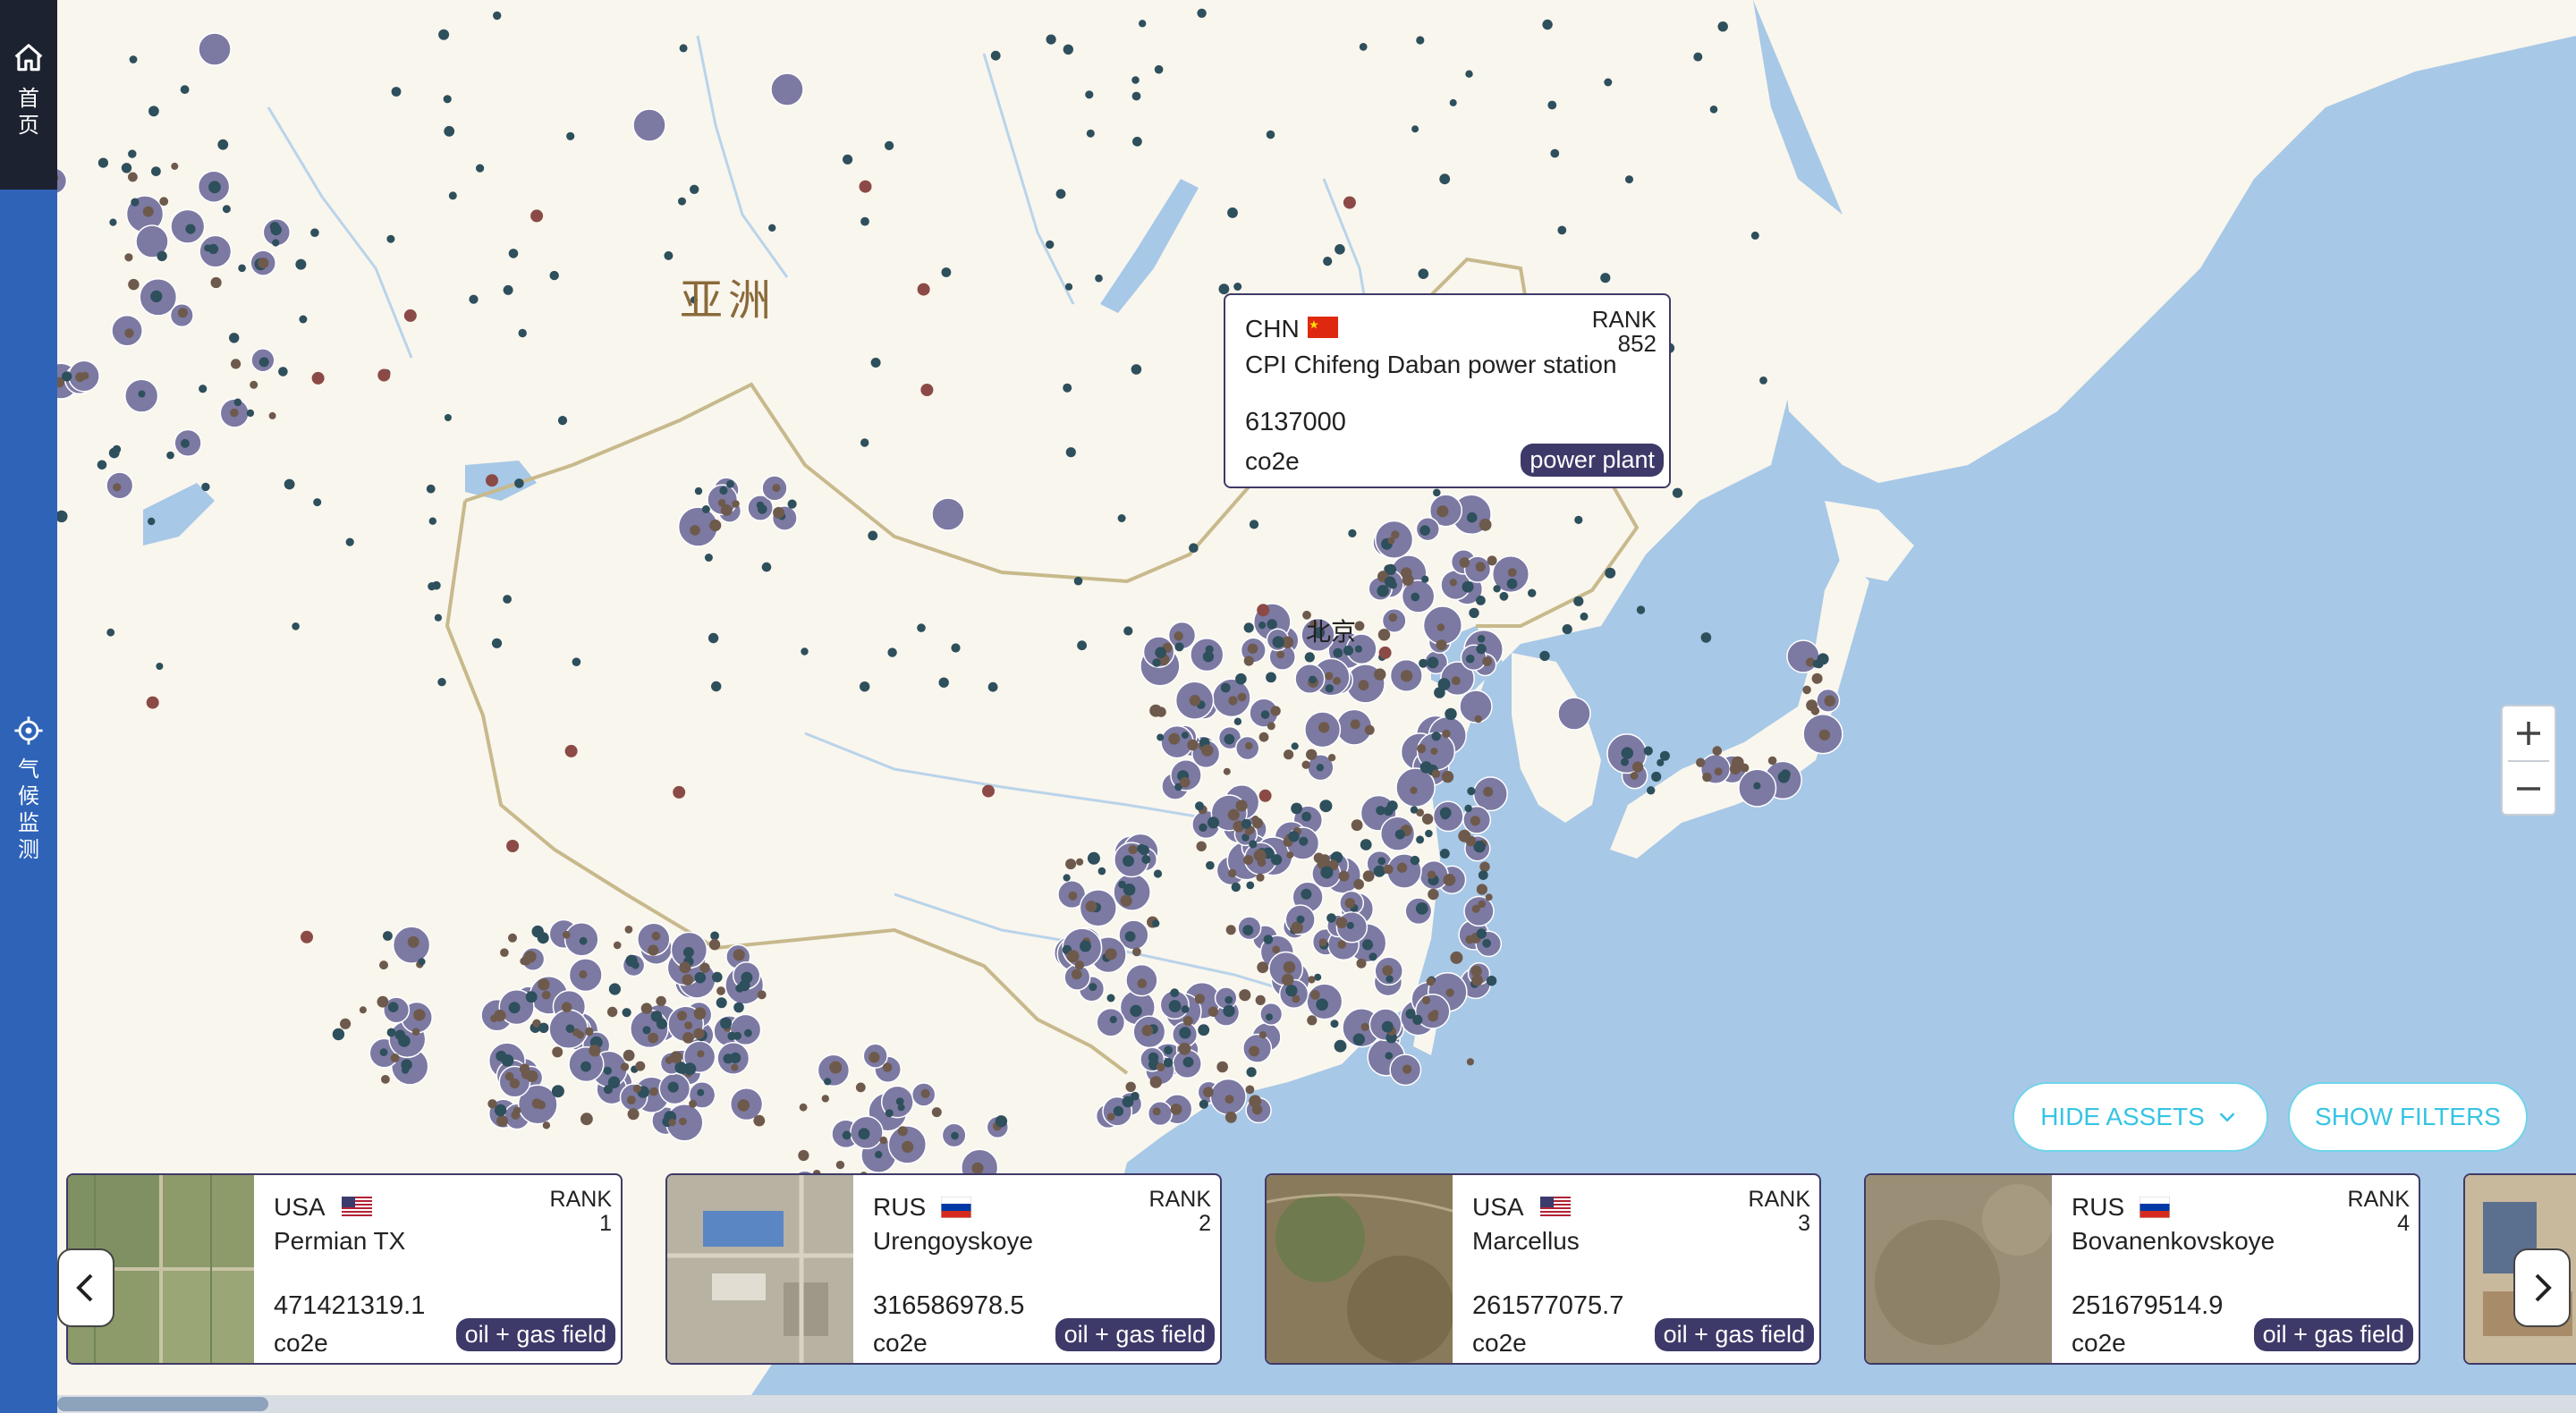 The width and height of the screenshot is (2576, 1413). I want to click on carousel-prev-button, so click(85, 1287).